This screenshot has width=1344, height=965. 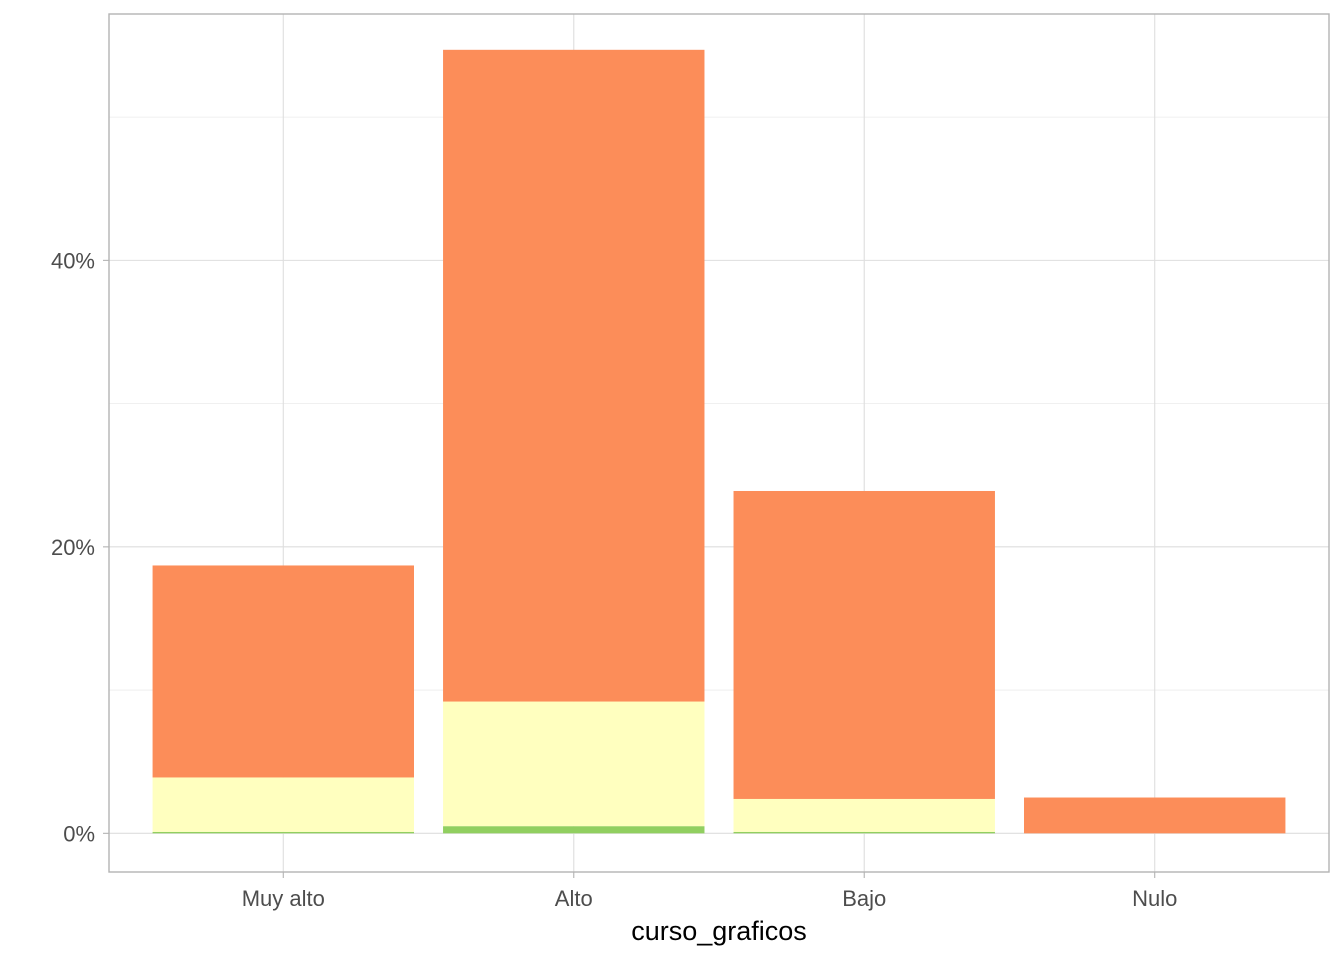 I want to click on x-tick-label: Bajo, so click(x=864, y=898).